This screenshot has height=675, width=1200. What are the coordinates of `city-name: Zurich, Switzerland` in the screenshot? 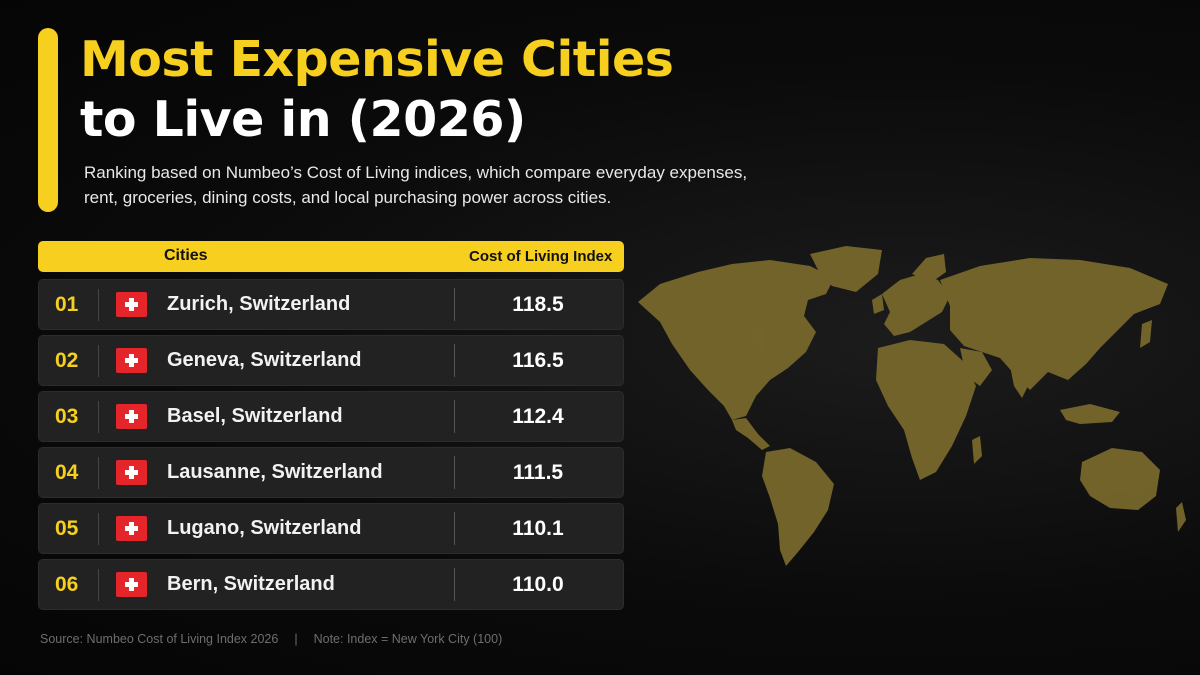 It's located at (259, 304).